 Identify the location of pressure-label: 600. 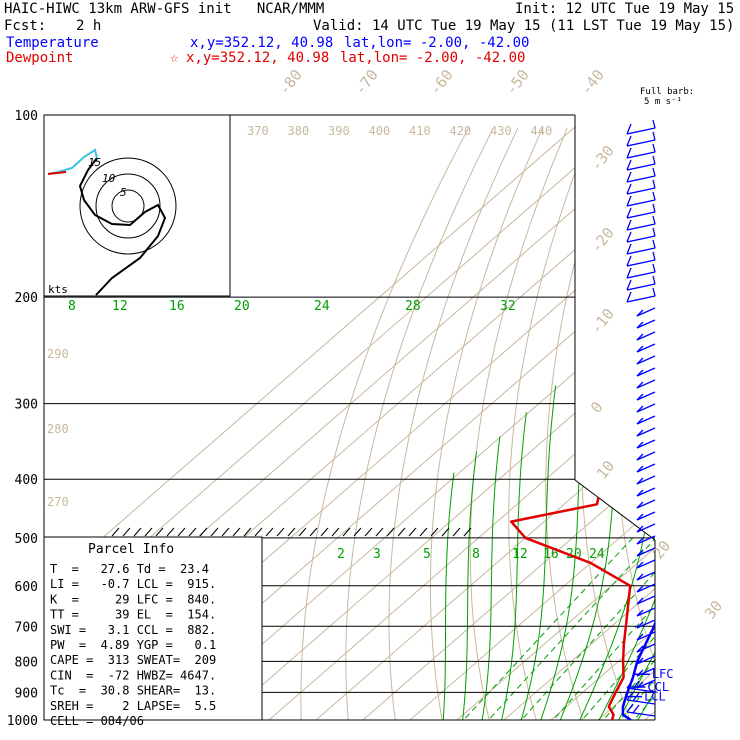
(26, 587).